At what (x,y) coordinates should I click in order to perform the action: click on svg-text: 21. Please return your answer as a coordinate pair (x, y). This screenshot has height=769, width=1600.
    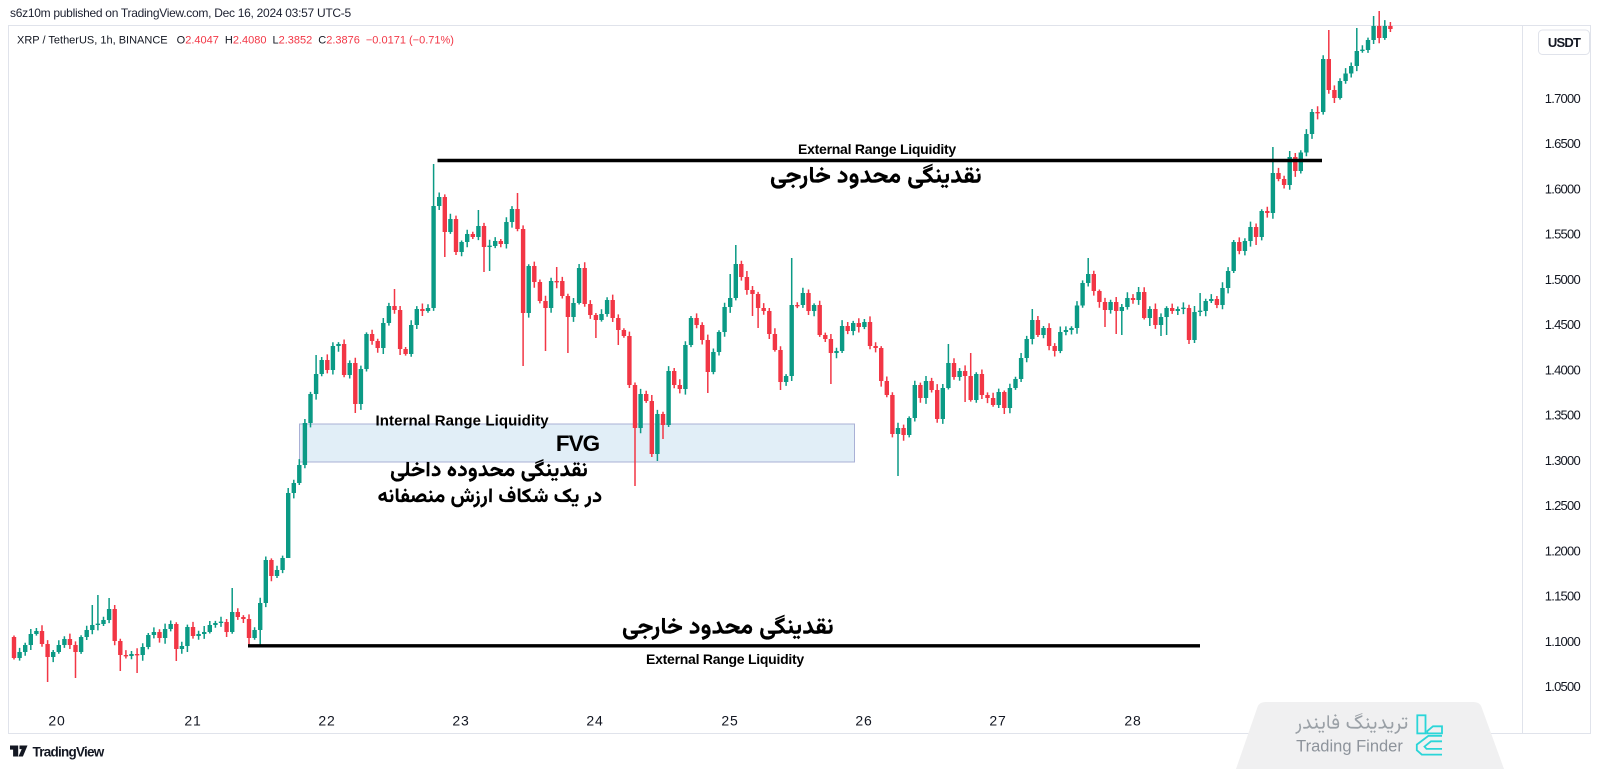
    Looking at the image, I should click on (192, 721).